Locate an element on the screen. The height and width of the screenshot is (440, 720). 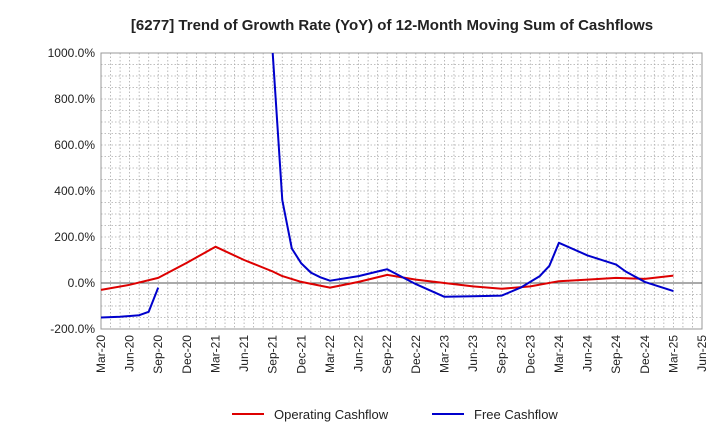
x-tick-label: Jun-22 is located at coordinates (359, 353).